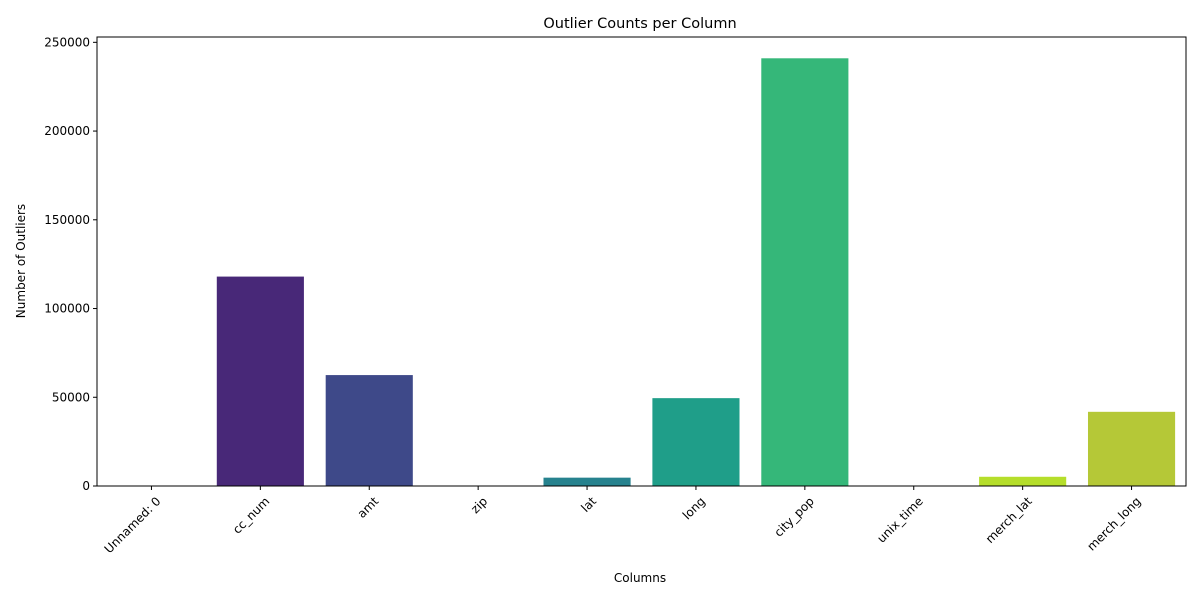  Describe the element at coordinates (640, 578) in the screenshot. I see `x-axis-label: Columns` at that location.